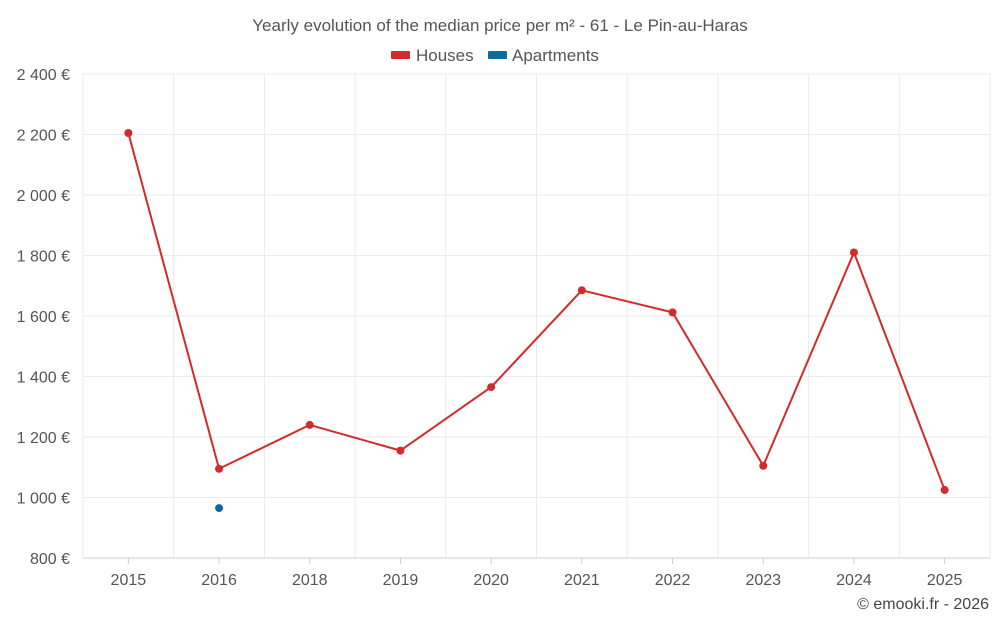 The image size is (1000, 625). Describe the element at coordinates (43, 438) in the screenshot. I see `y-tick-label: 1 200 €` at that location.